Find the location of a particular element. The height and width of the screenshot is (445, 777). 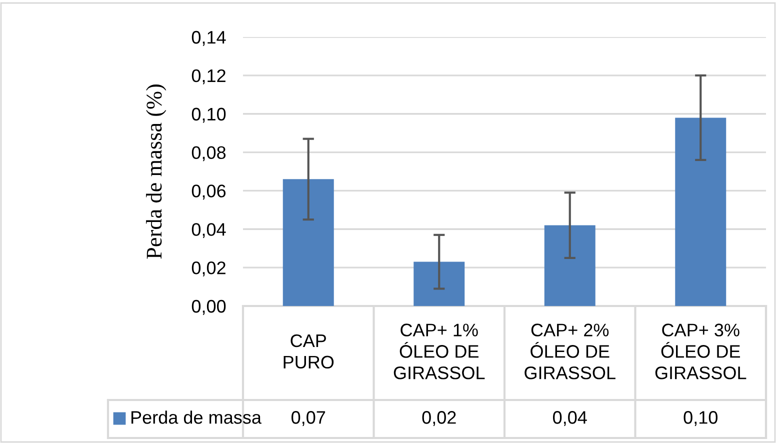

x-tick-label: CAP+ 3% ÓLEO DE GIRASSOL is located at coordinates (700, 352).